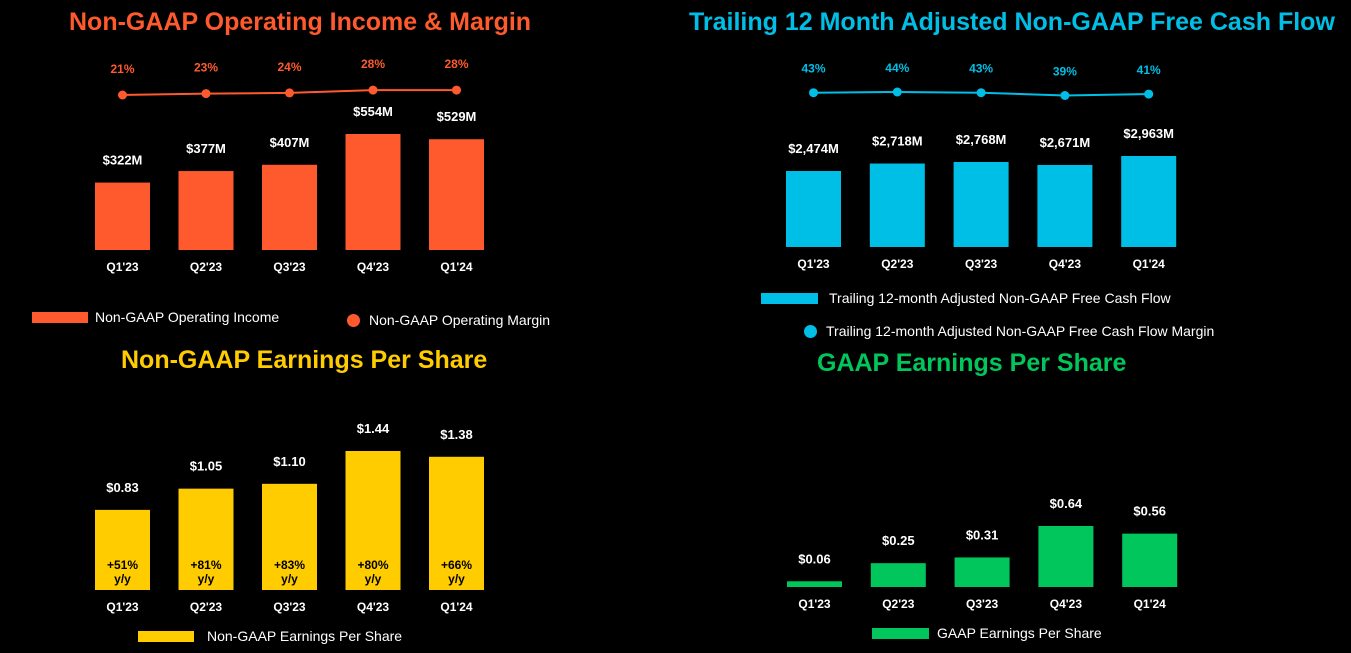  Describe the element at coordinates (289, 67) in the screenshot. I see `opinc-margin-label: 24%` at that location.